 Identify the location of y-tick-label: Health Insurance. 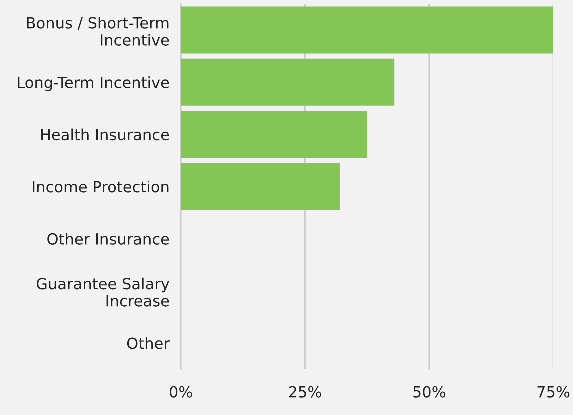
(105, 134).